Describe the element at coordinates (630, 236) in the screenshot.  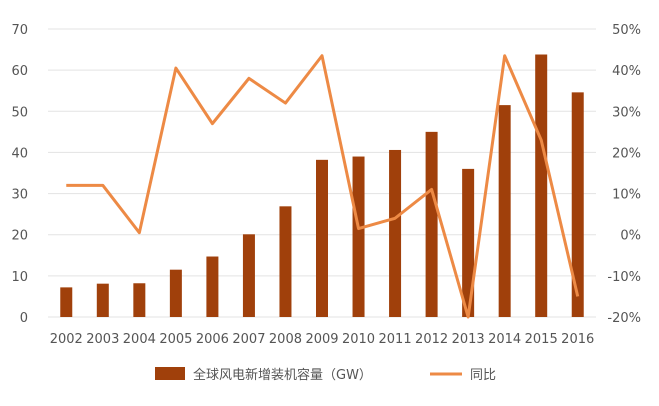
I see `right-tick-label: 0%` at that location.